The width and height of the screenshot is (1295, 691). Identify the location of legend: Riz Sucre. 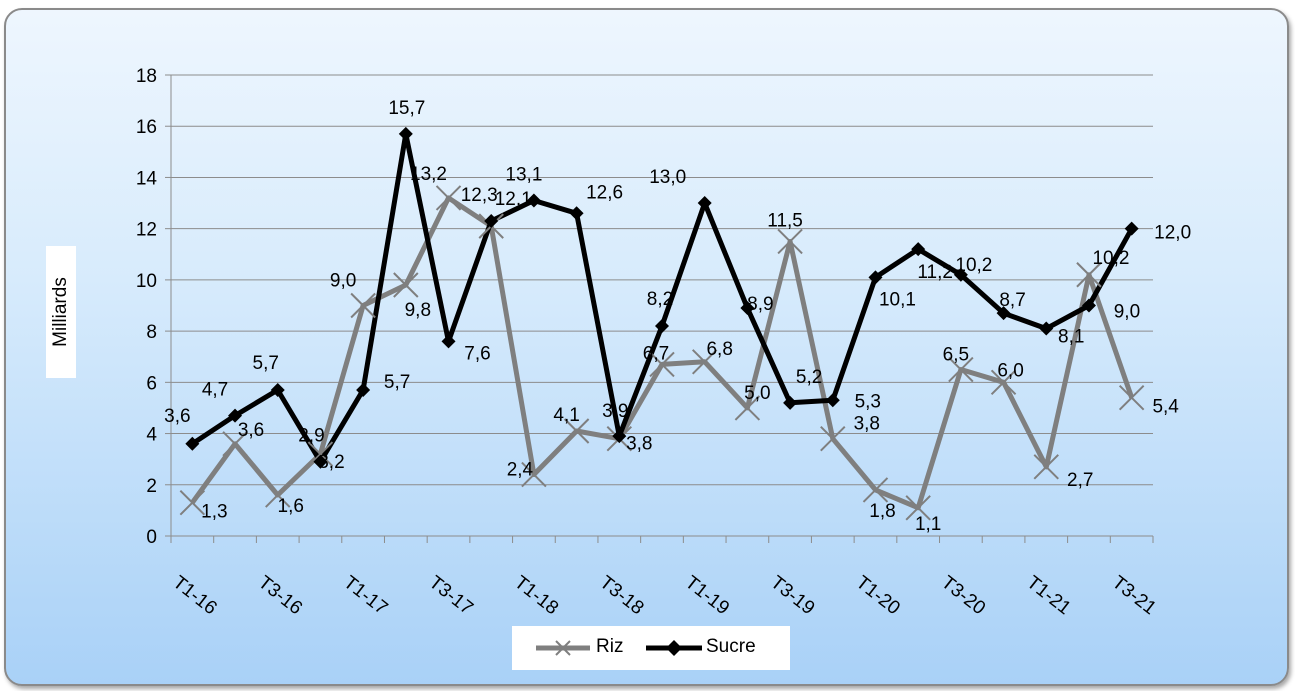
(651, 648).